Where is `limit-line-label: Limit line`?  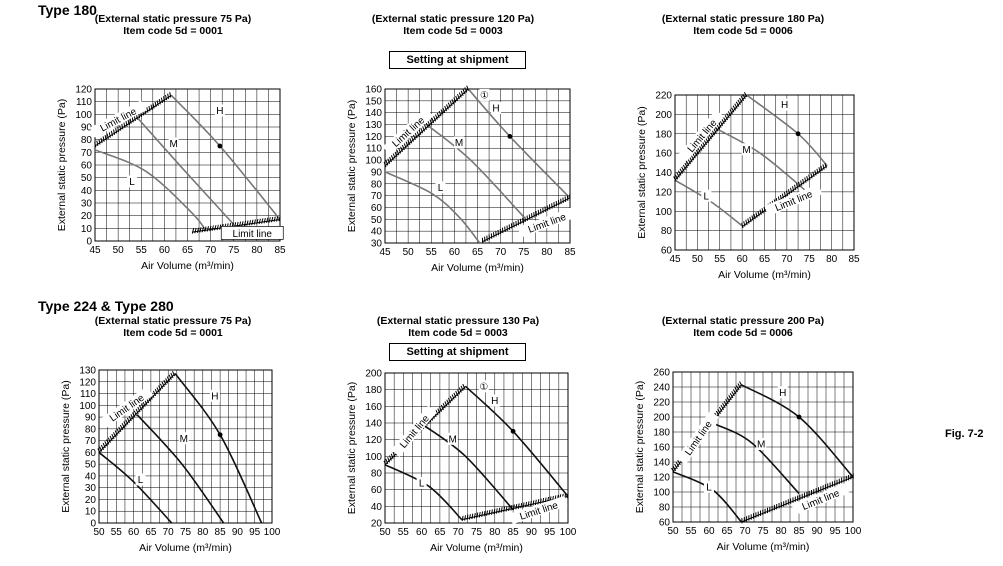
limit-line-label: Limit line is located at coordinates (699, 438).